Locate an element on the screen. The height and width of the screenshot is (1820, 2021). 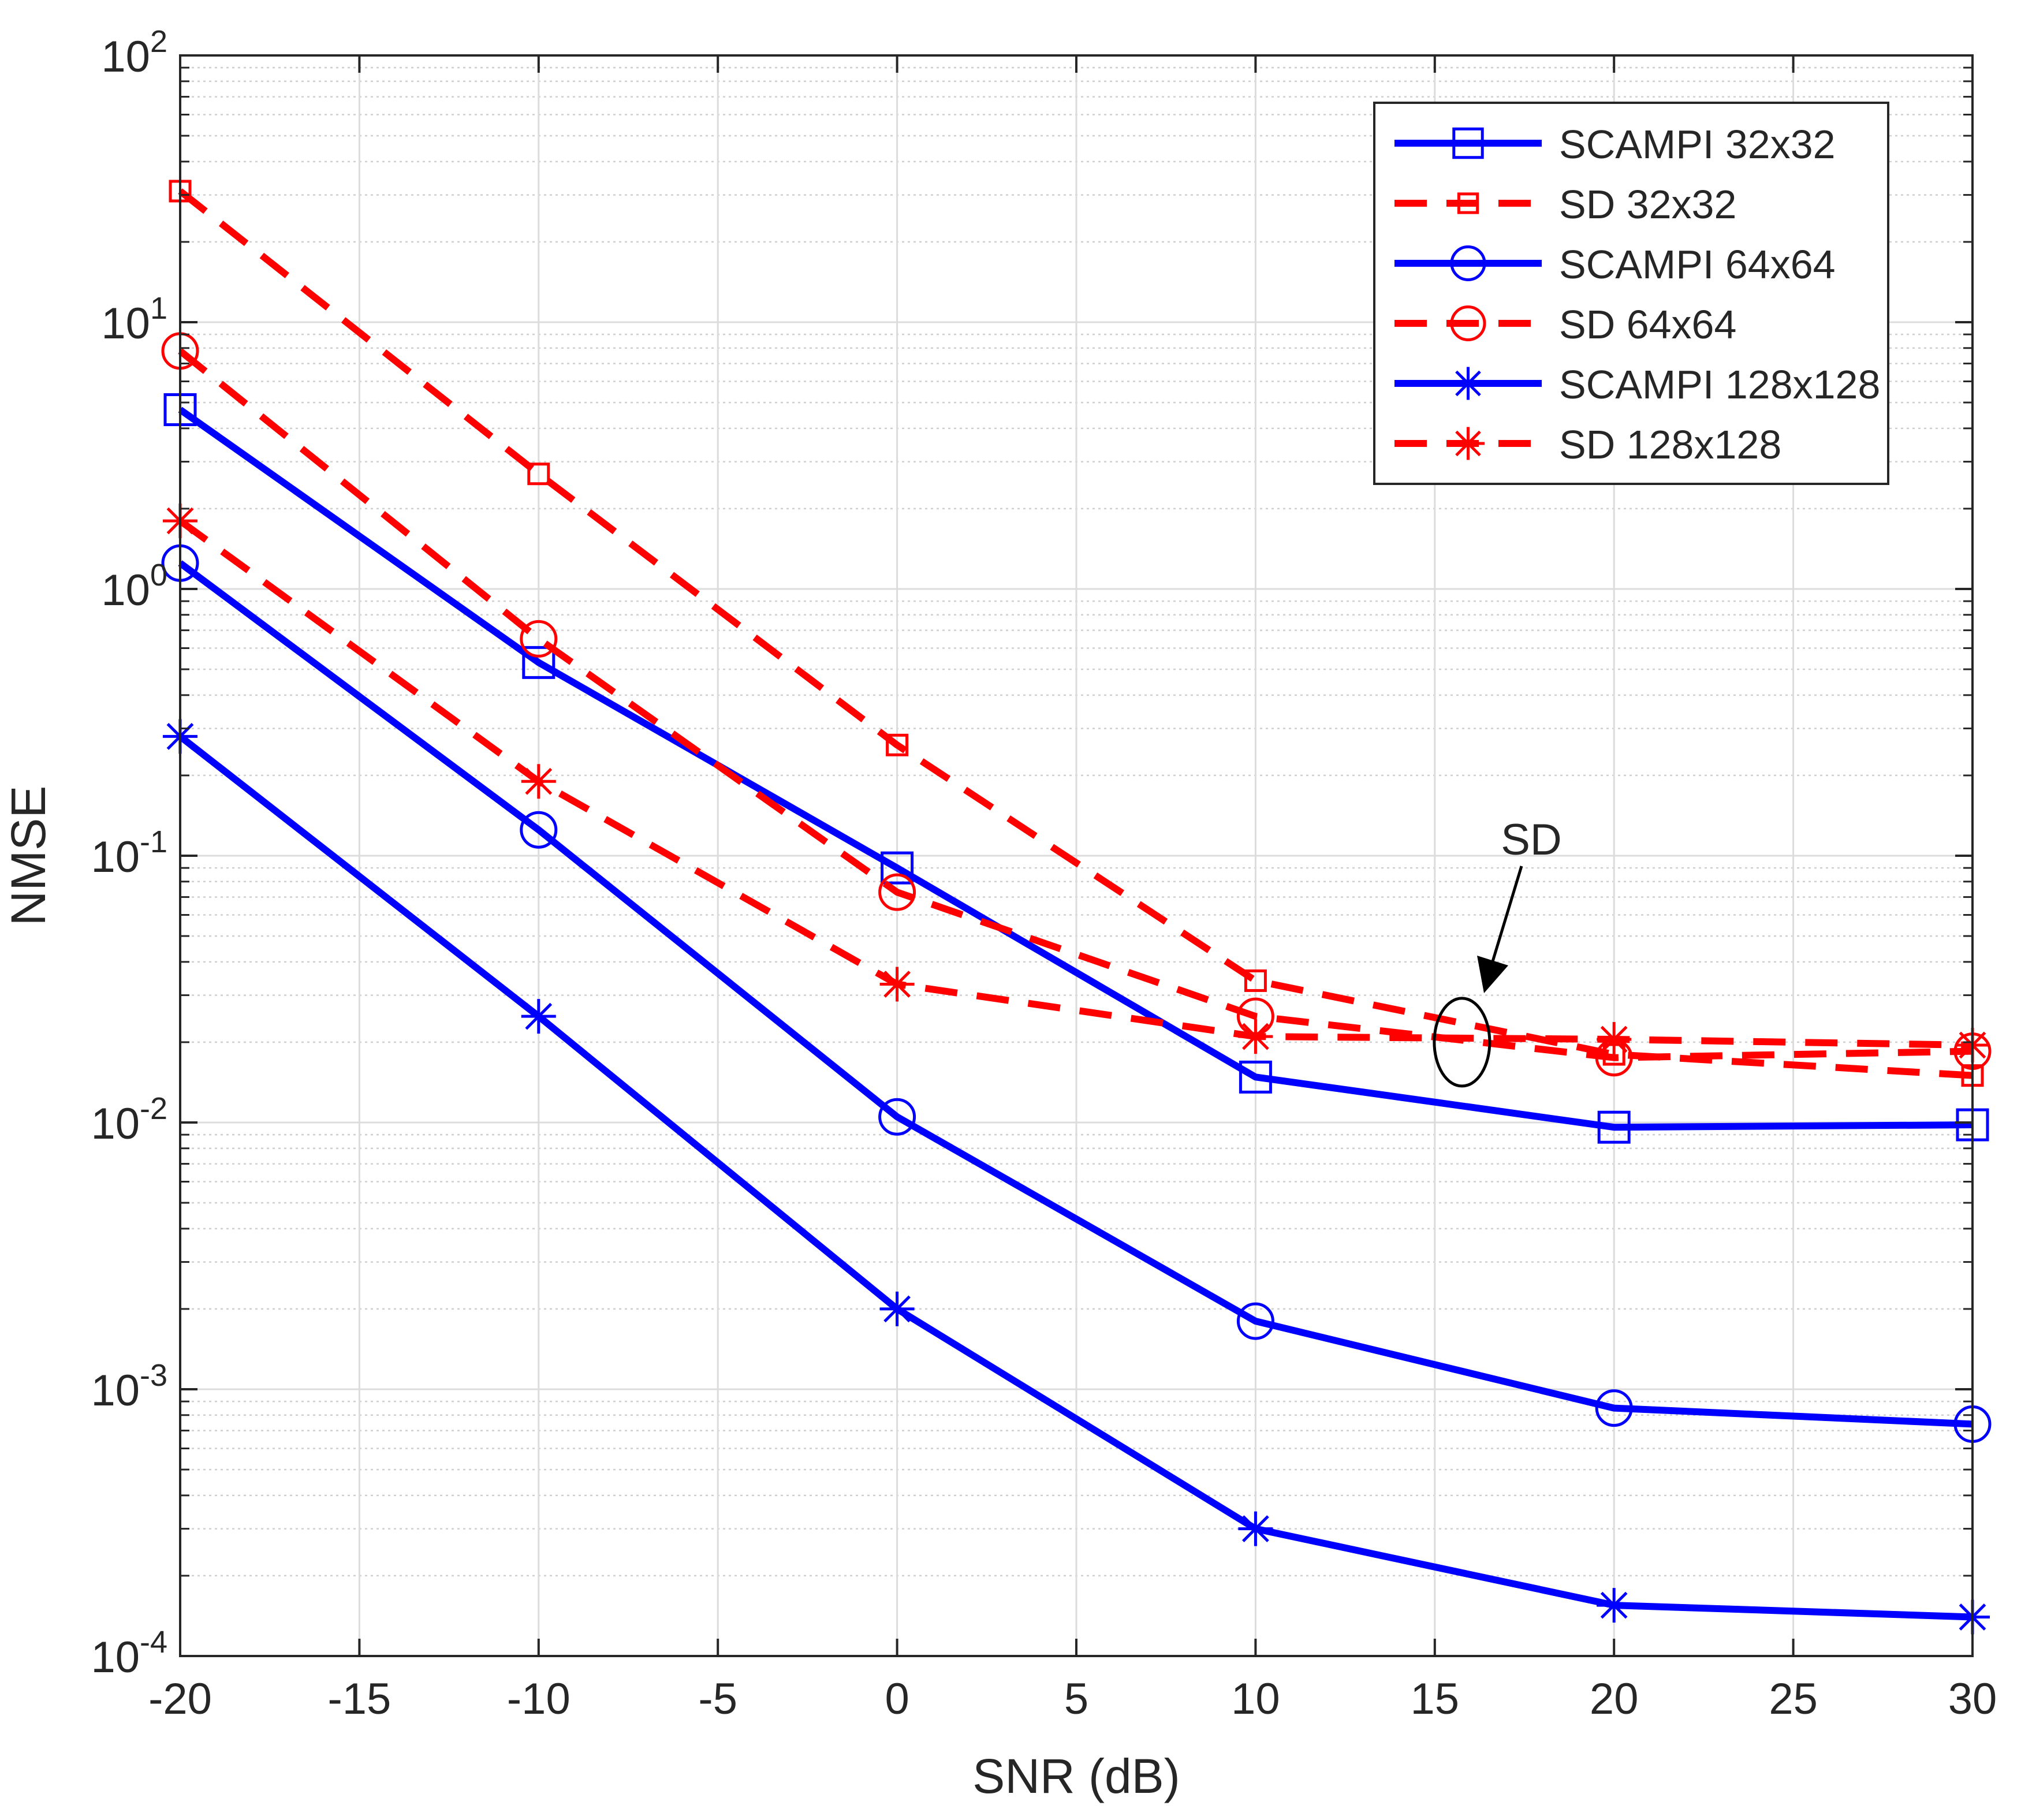
legend-label: SCAMPI 128x128 is located at coordinates (1719, 385).